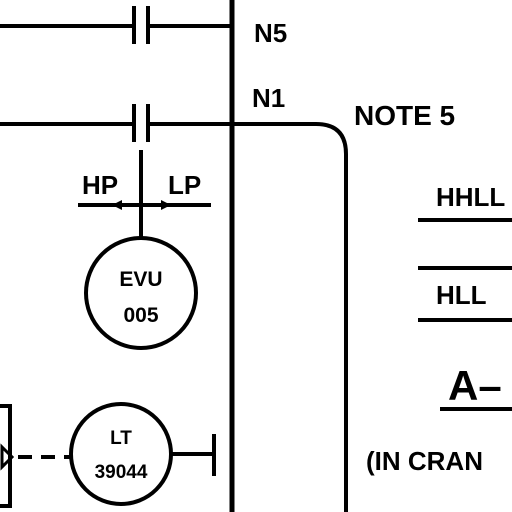 This screenshot has height=512, width=512. What do you see at coordinates (116, 25) in the screenshot?
I see `line-n5` at bounding box center [116, 25].